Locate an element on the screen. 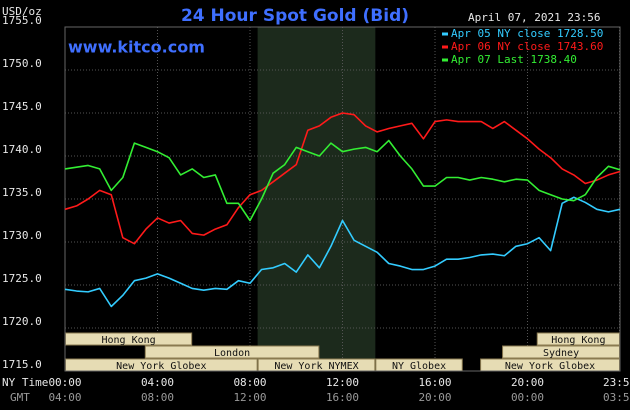 This screenshot has width=630, height=410. session-label: NY Globex is located at coordinates (419, 366).